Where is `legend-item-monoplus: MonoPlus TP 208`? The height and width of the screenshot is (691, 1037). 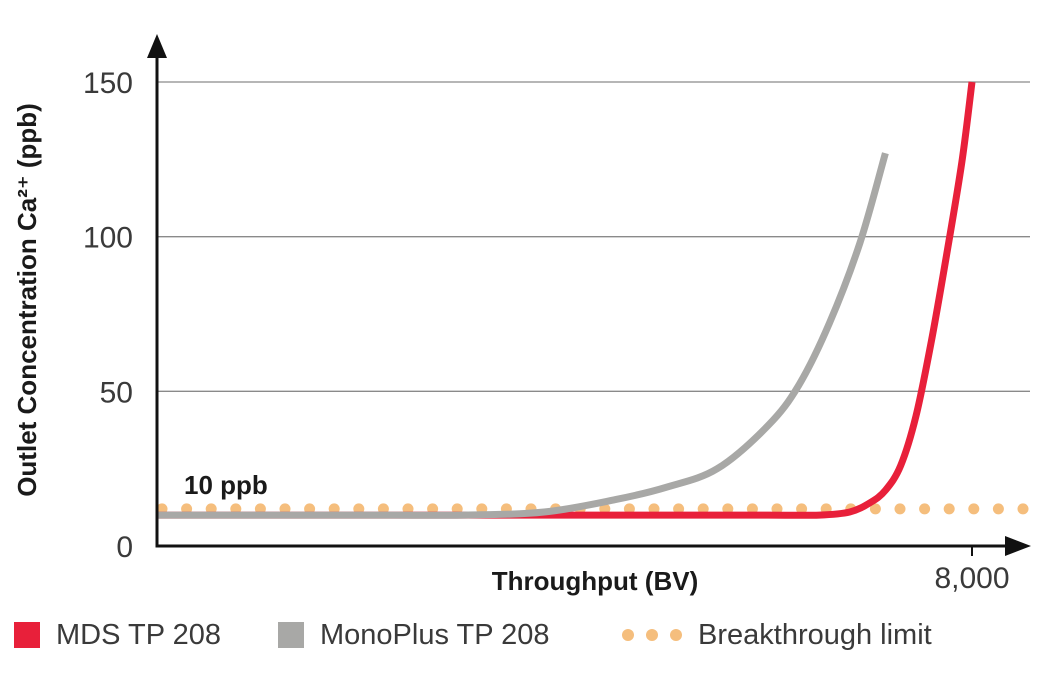 legend-item-monoplus: MonoPlus TP 208 is located at coordinates (413, 635).